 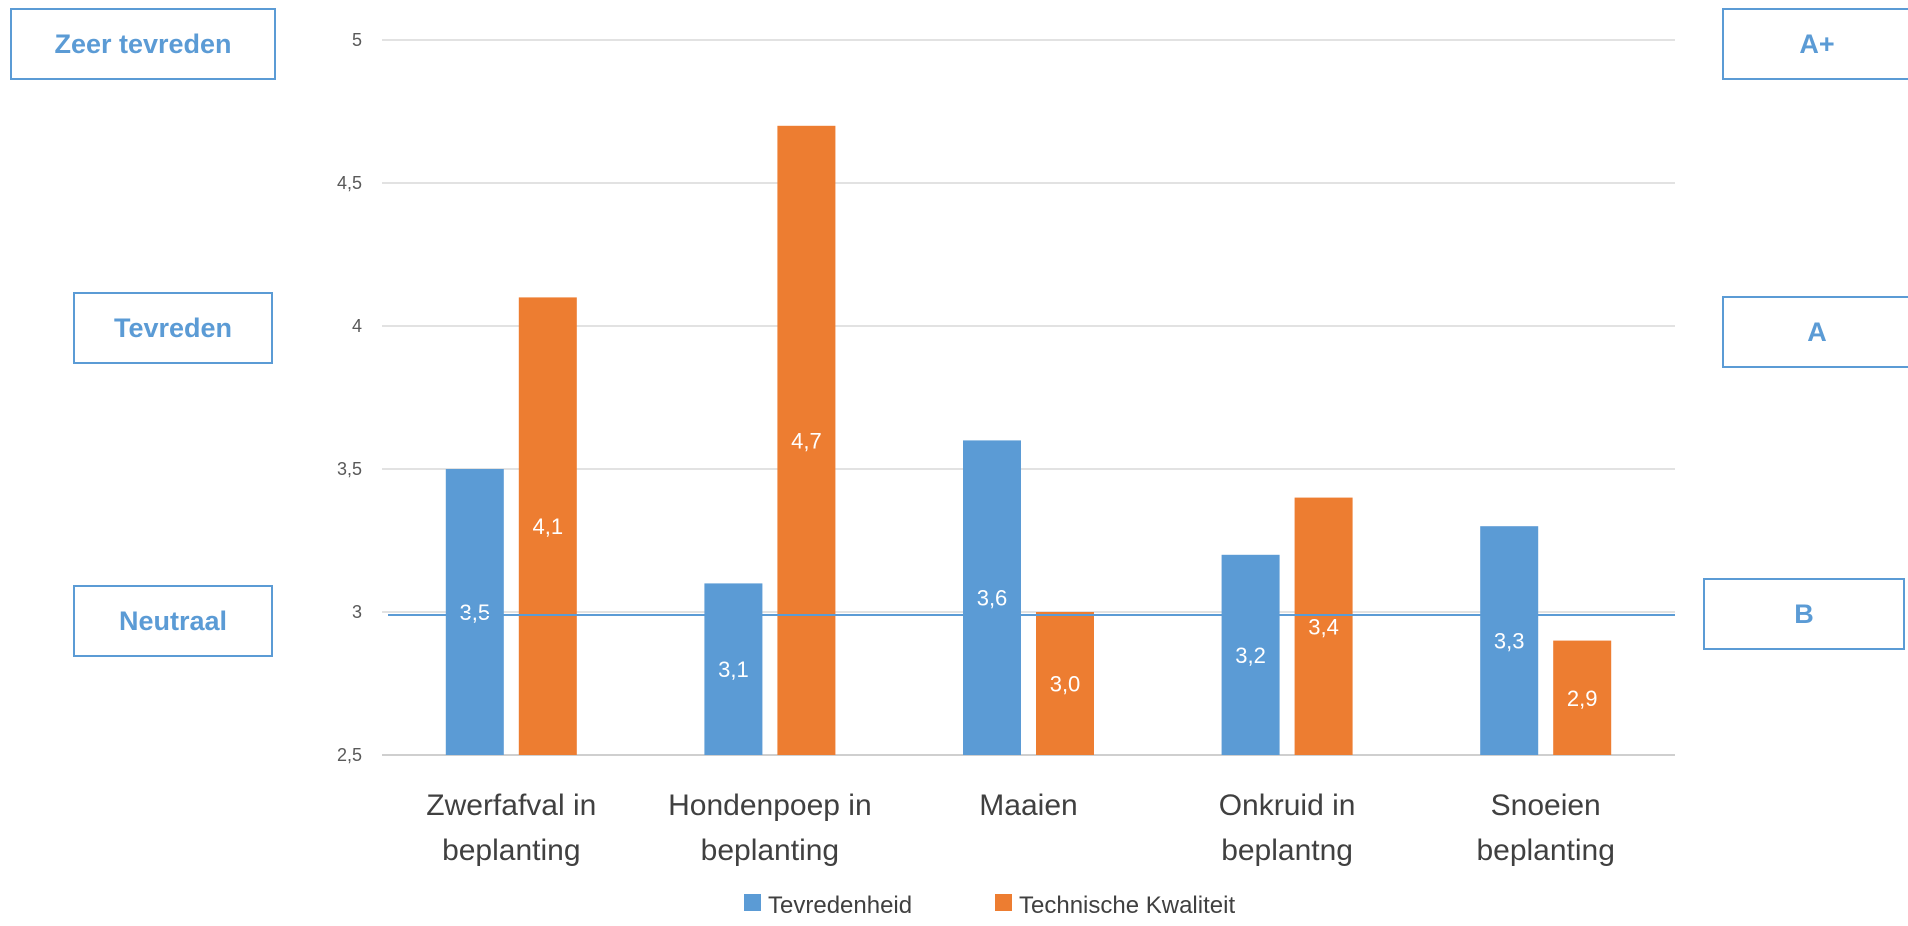 I want to click on legend-label: Technische Kwaliteit, so click(x=1127, y=905).